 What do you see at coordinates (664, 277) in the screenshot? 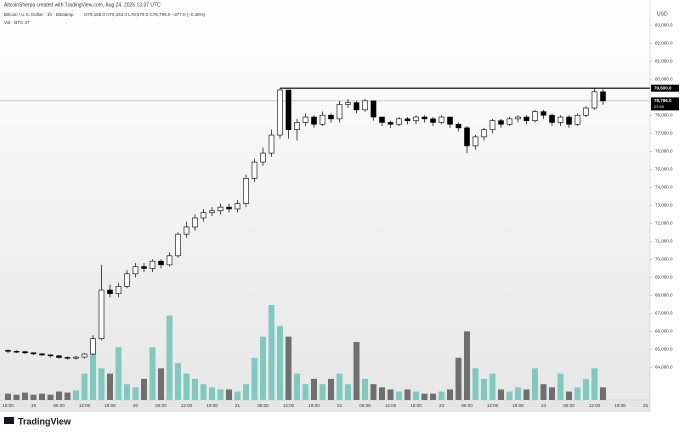
I see `y-tick-label: 69,000.0` at bounding box center [664, 277].